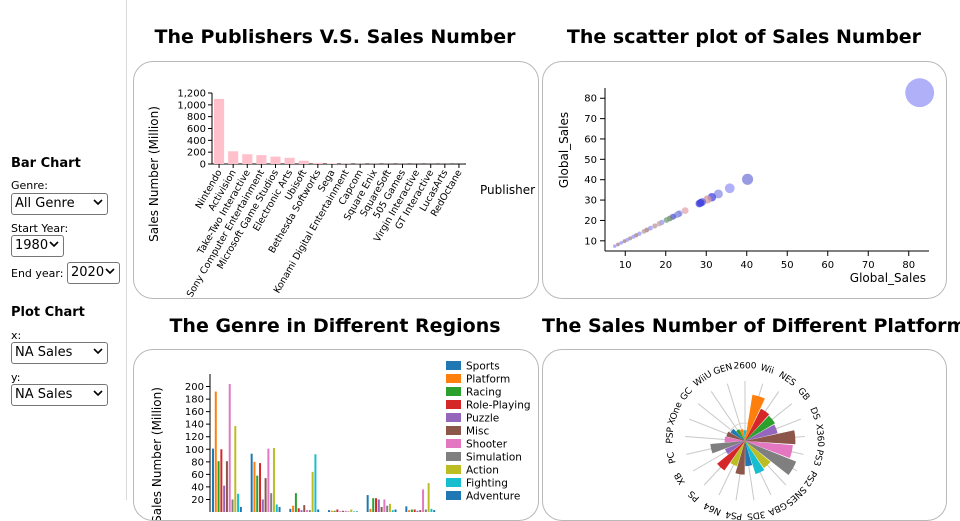 The height and width of the screenshot is (521, 960). What do you see at coordinates (712, 508) in the screenshot?
I see `platform-label: N64` at bounding box center [712, 508].